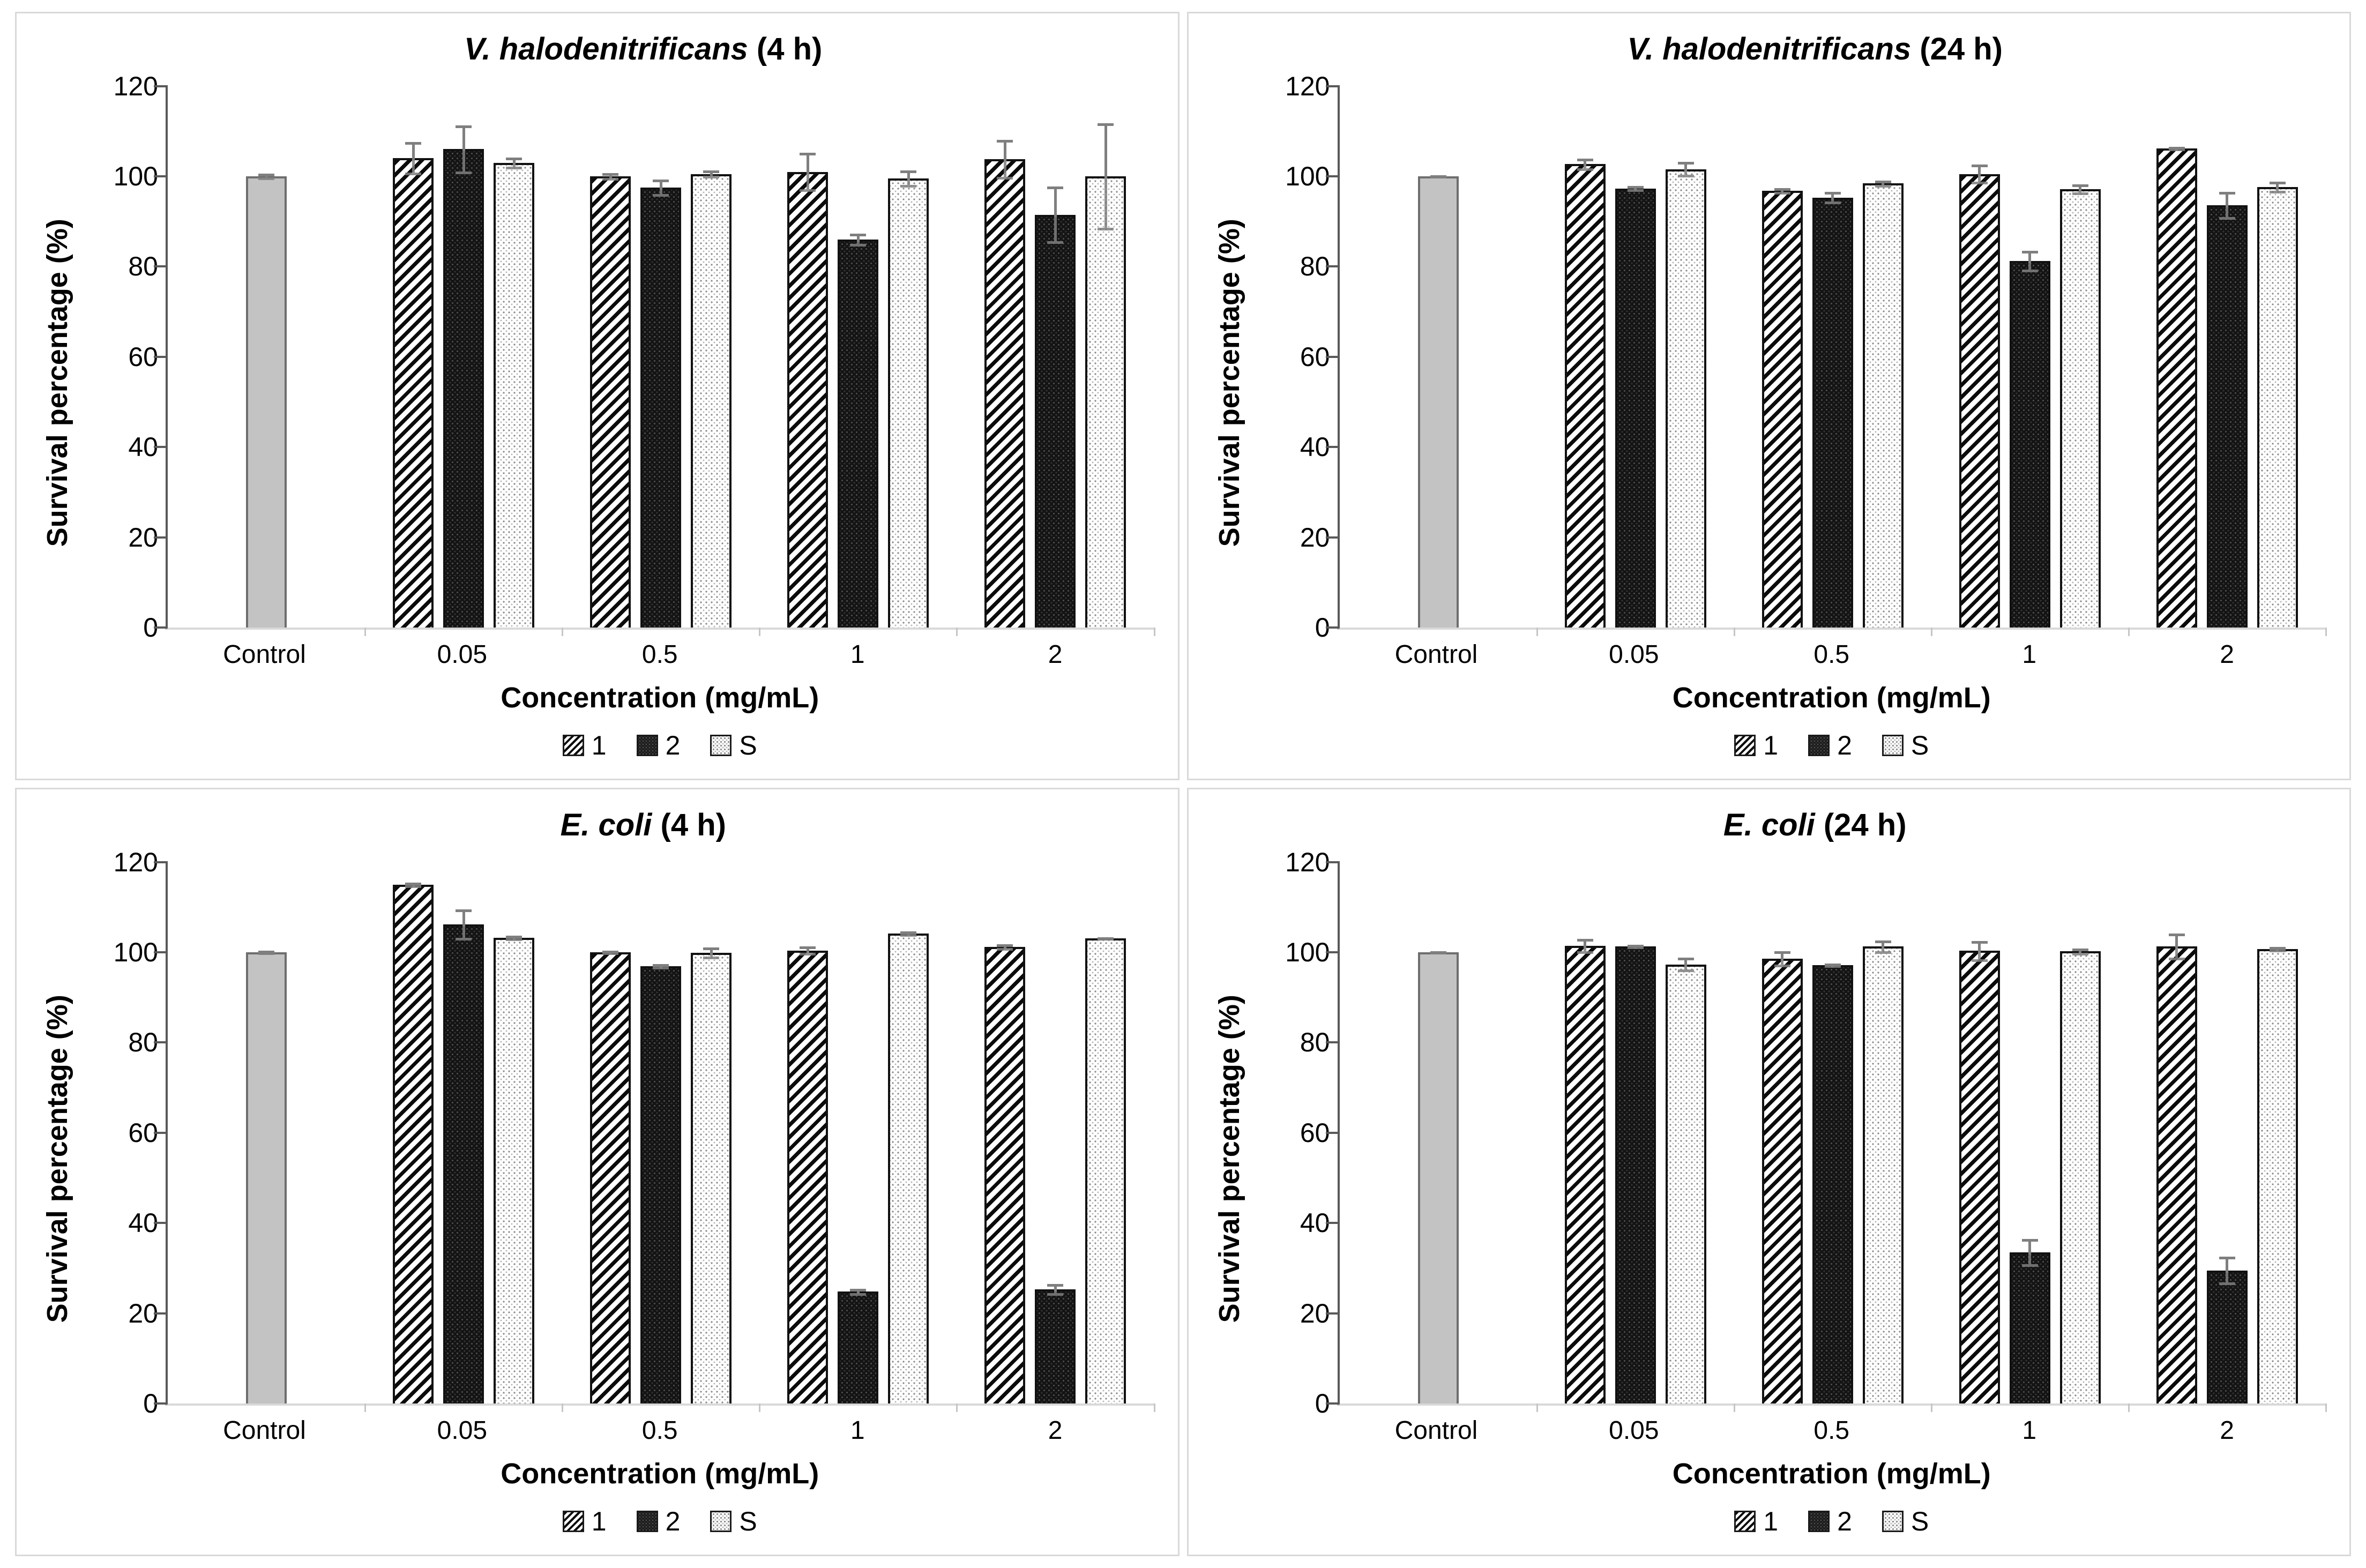  What do you see at coordinates (143, 357) in the screenshot?
I see `y-tick-label: 60` at bounding box center [143, 357].